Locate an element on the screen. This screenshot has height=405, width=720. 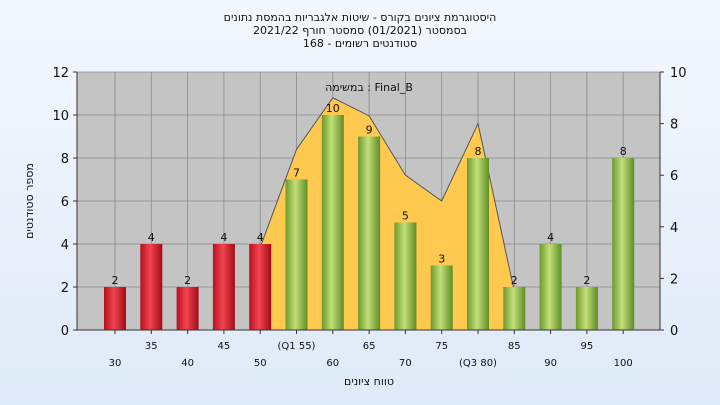
x-tick-label-upper: 65 is located at coordinates (369, 346).